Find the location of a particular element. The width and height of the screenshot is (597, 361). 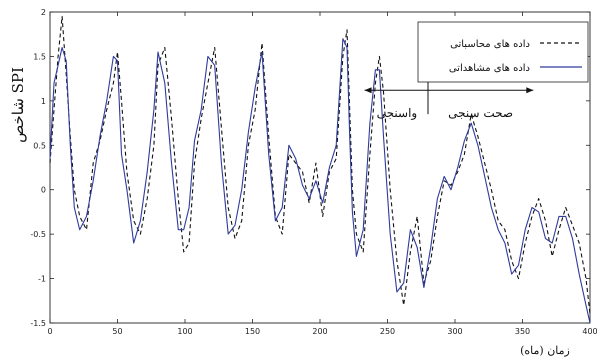

x-tick-label: 250 is located at coordinates (387, 331).